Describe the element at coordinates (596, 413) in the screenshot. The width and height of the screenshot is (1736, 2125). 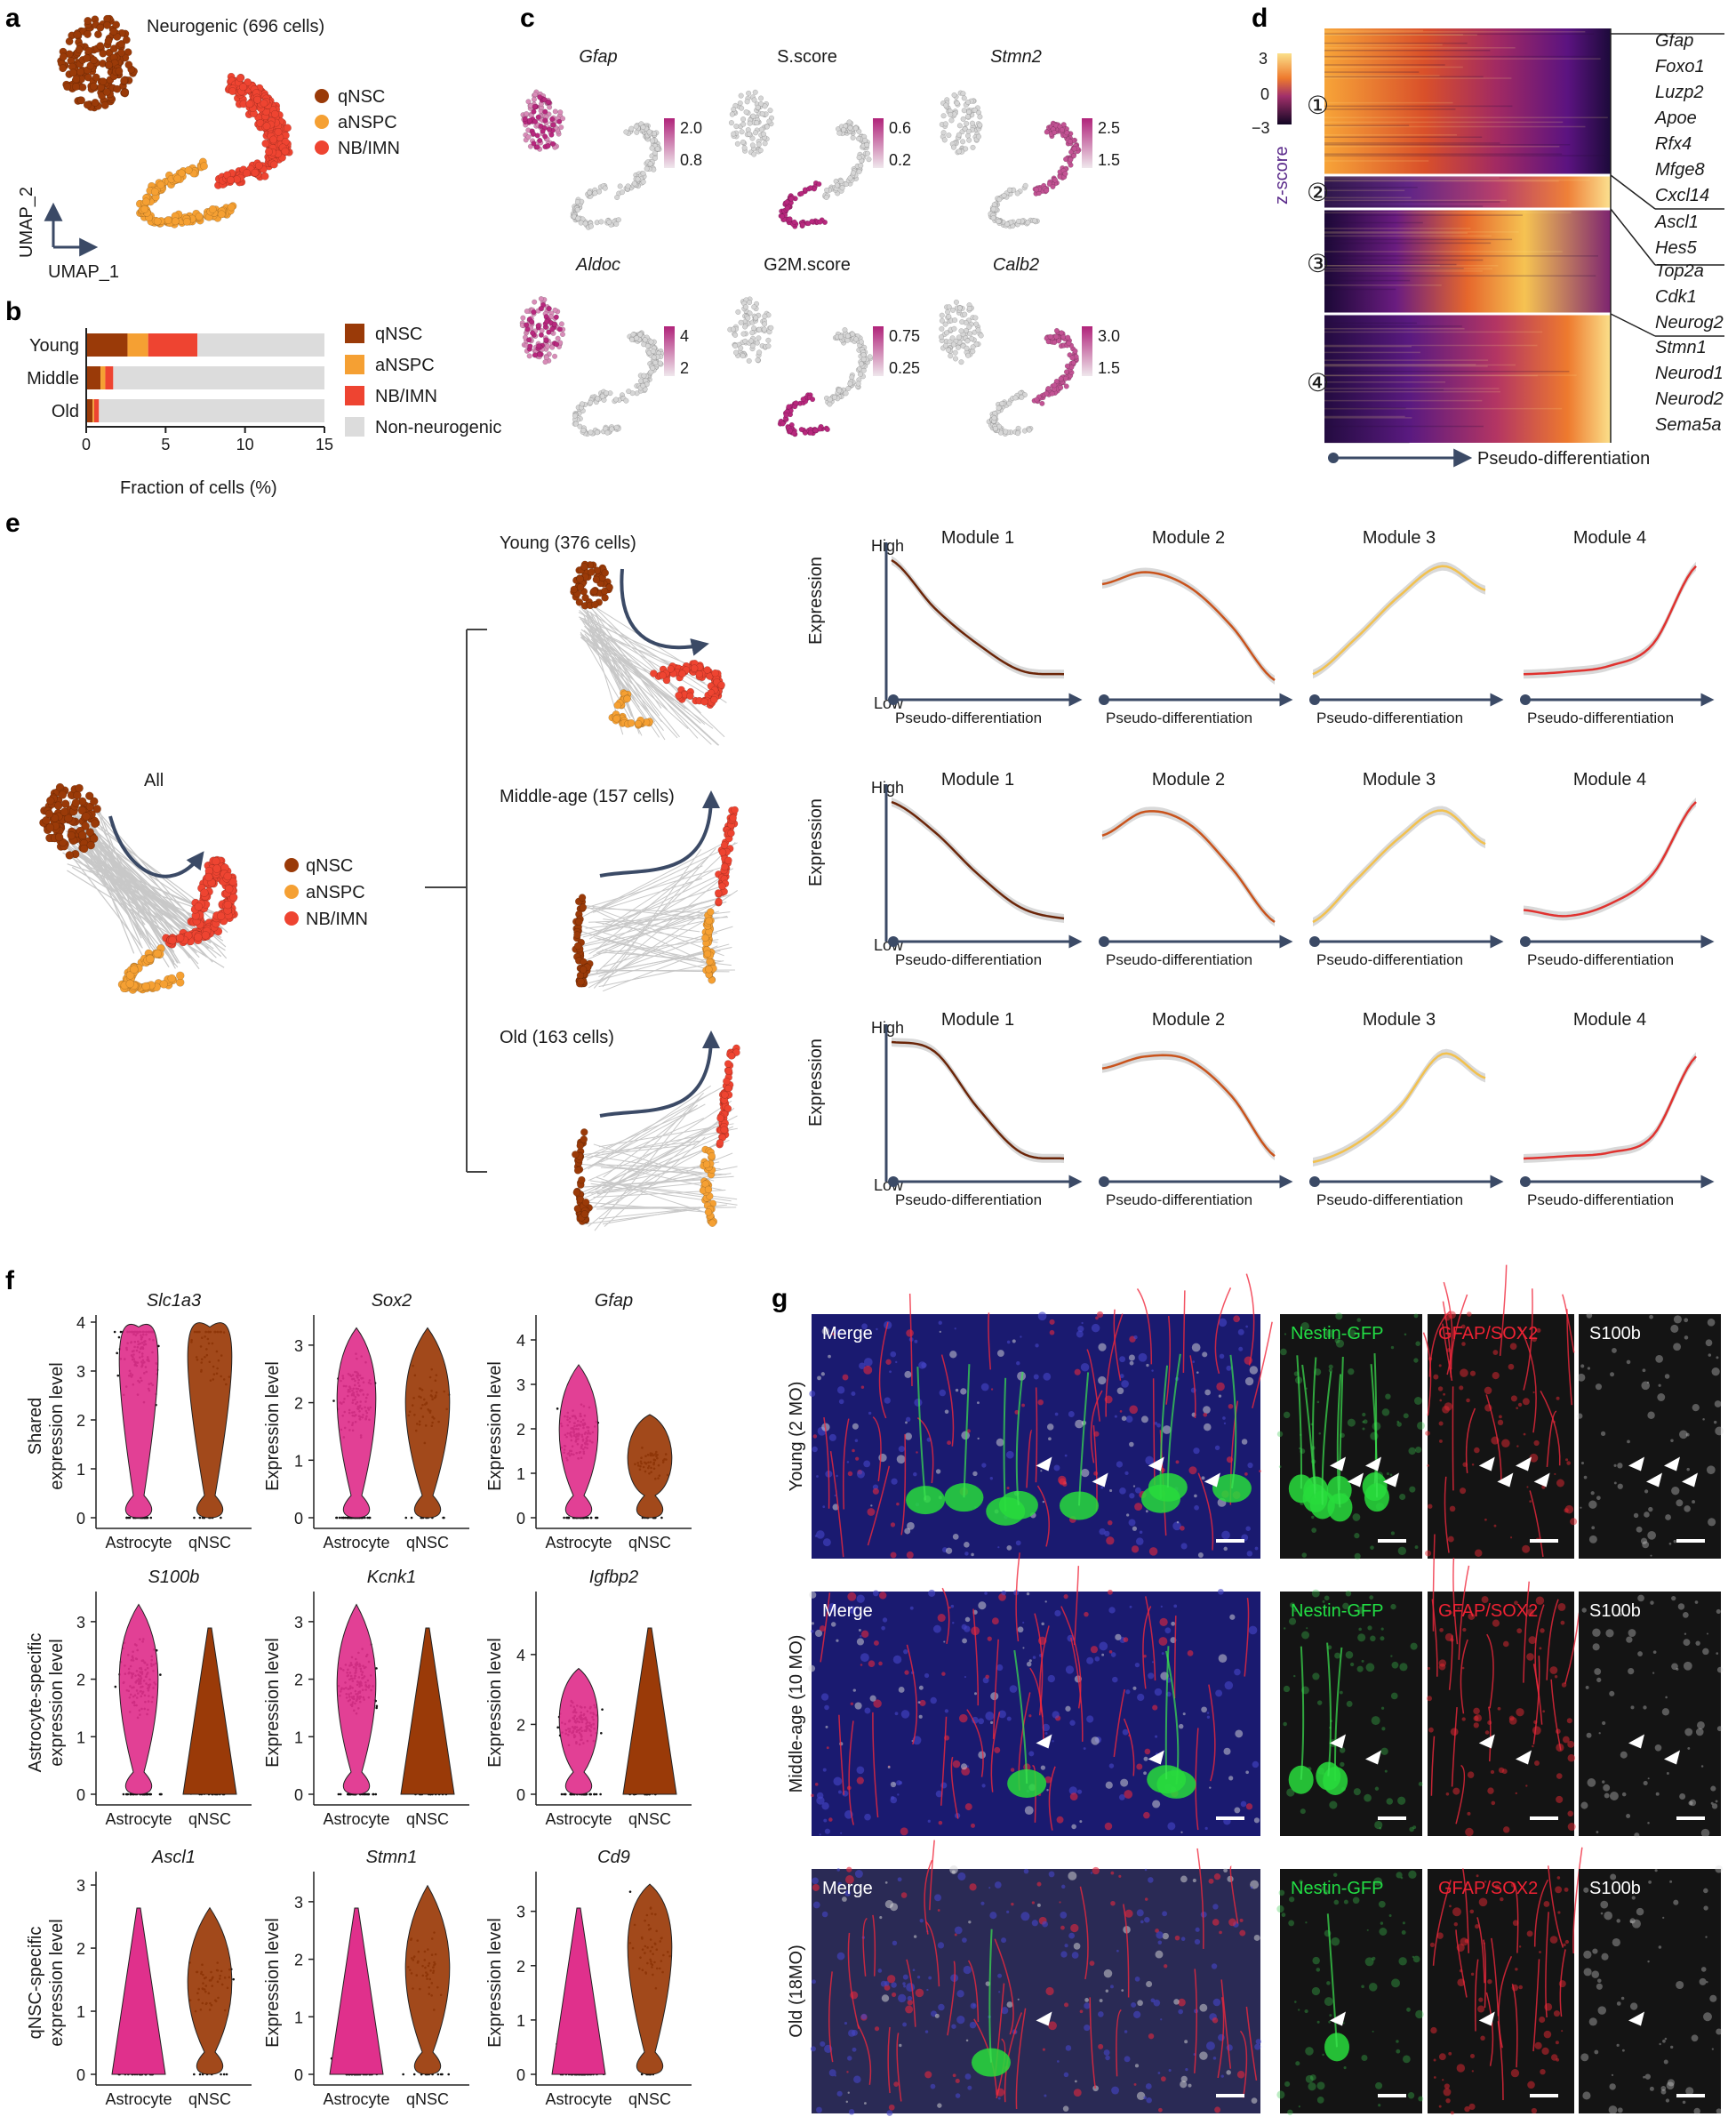
I see `cells-anspc` at that location.